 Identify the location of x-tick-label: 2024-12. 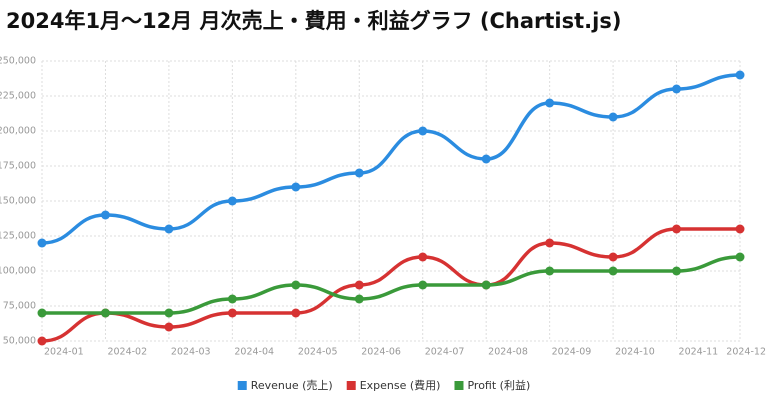
(746, 352).